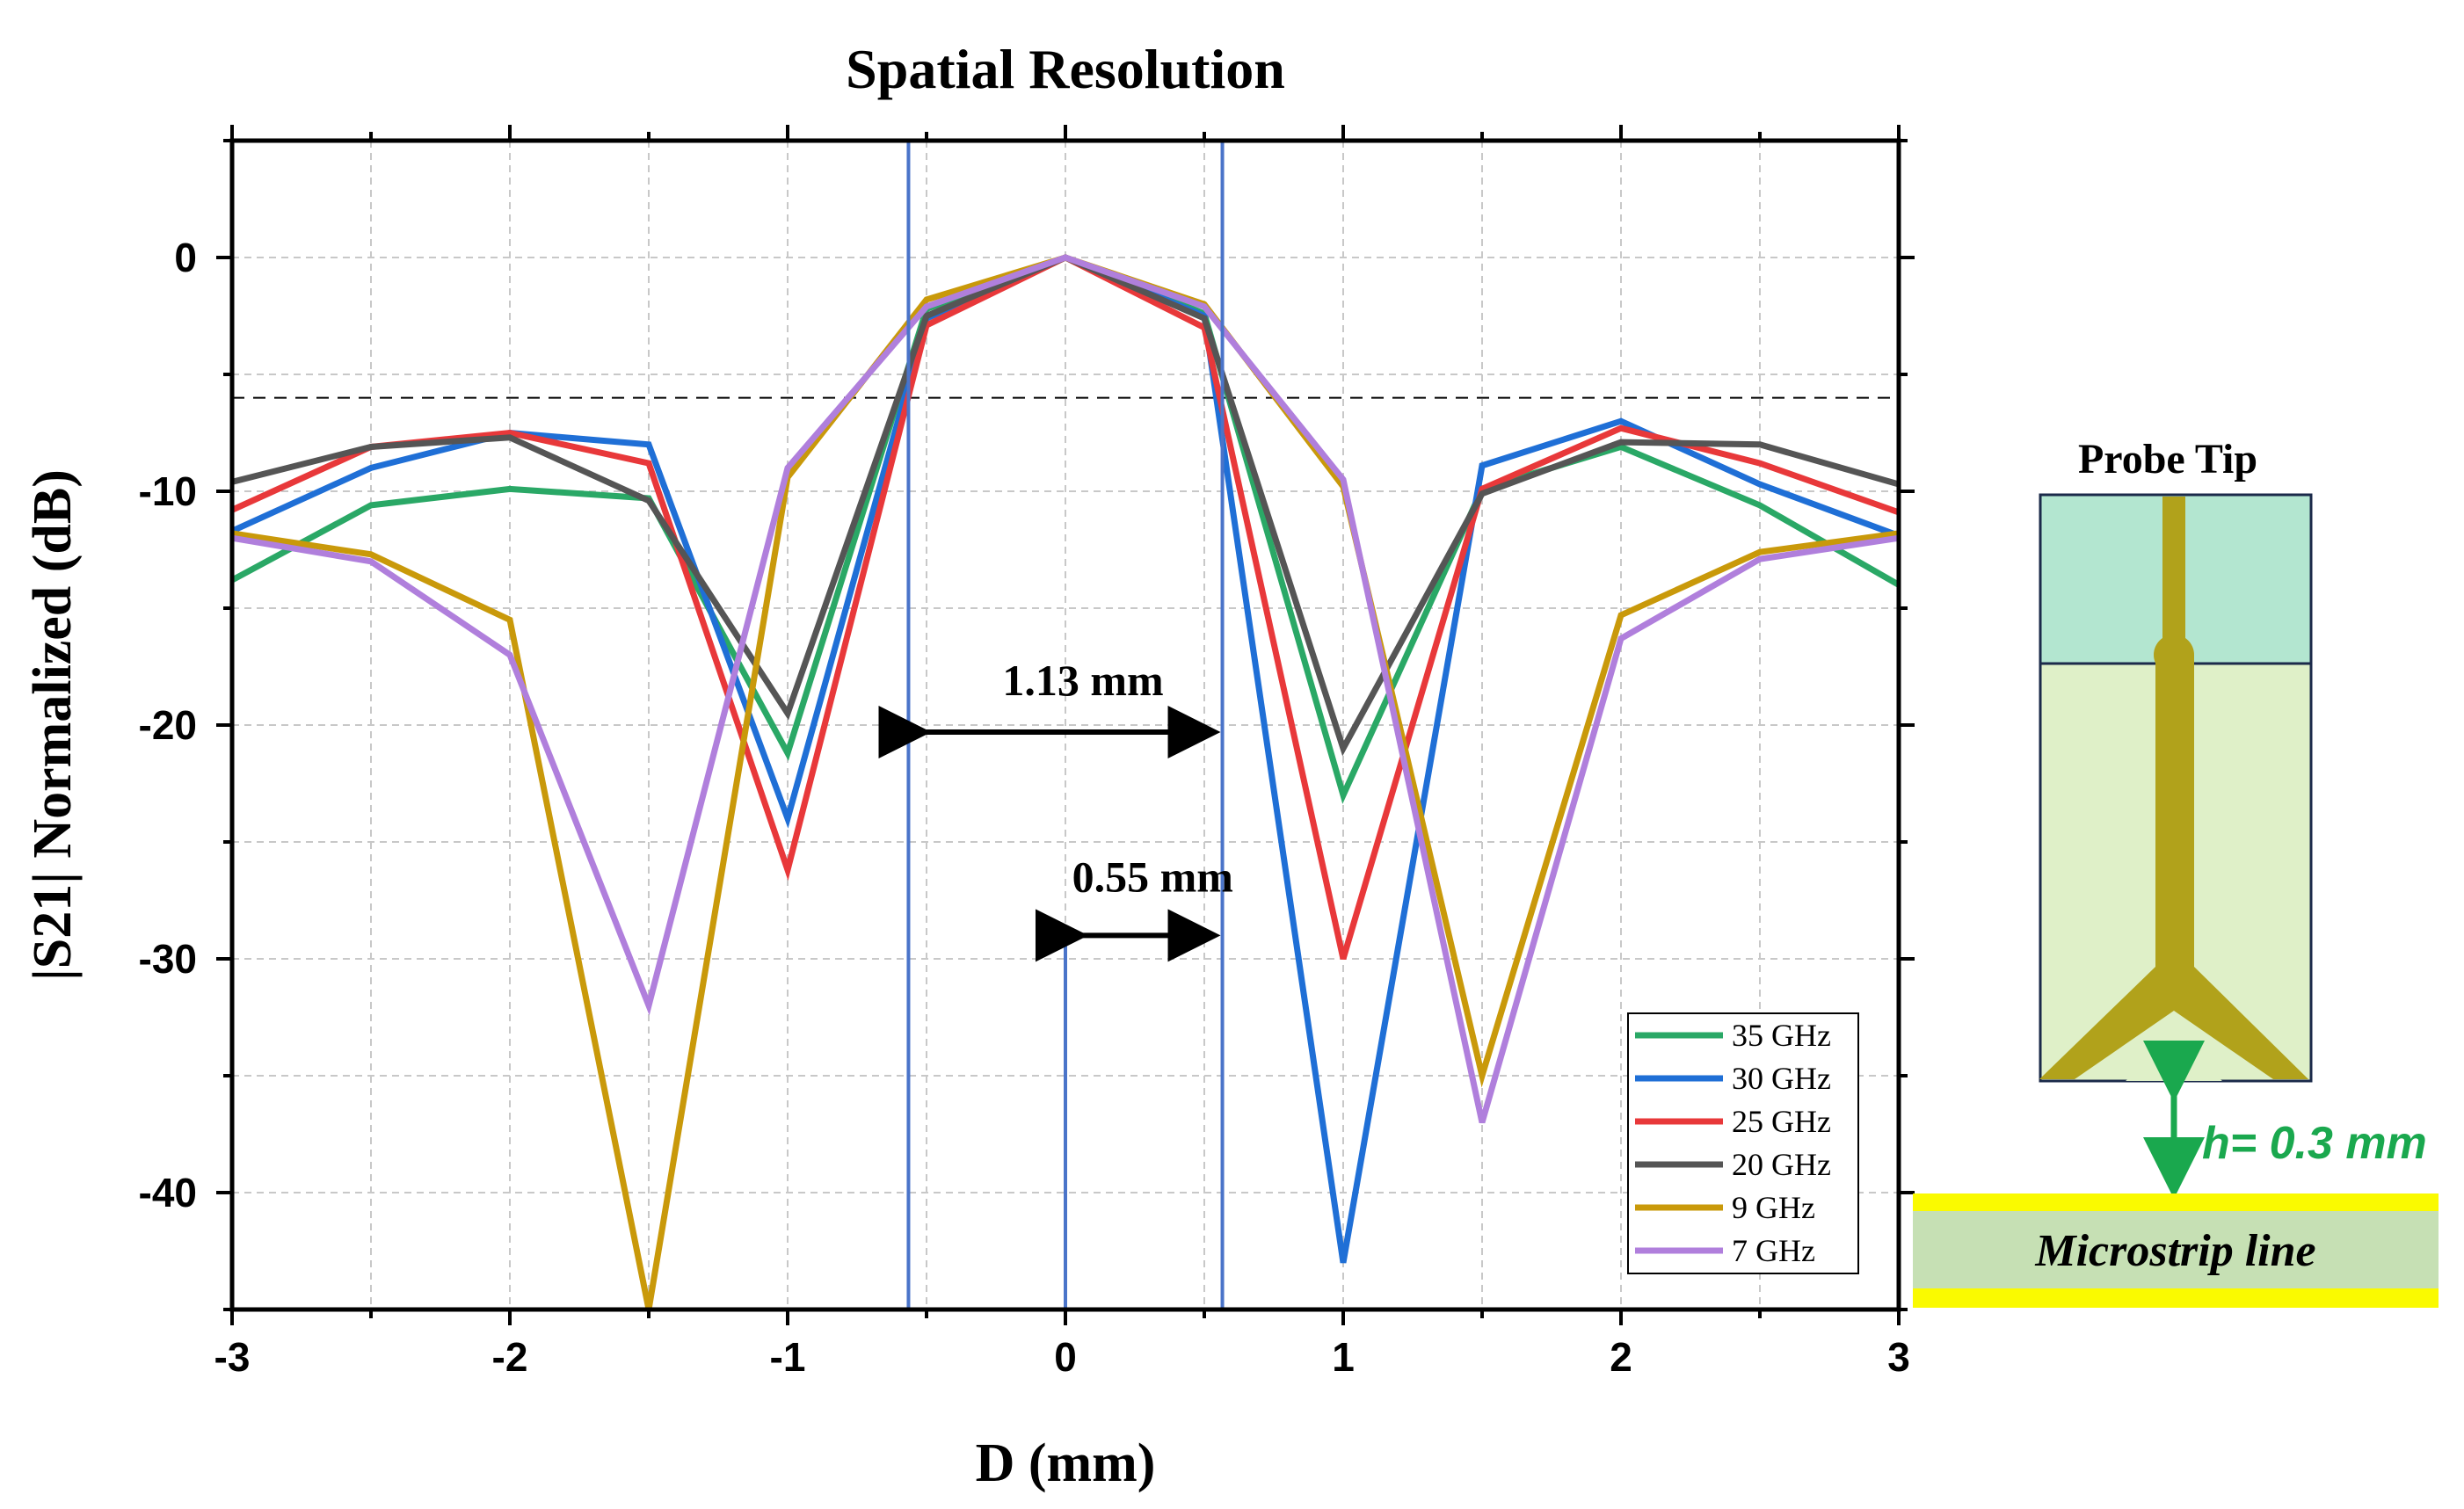 This screenshot has height=1509, width=2464. What do you see at coordinates (185, 257) in the screenshot?
I see `y-tick-label: 0` at bounding box center [185, 257].